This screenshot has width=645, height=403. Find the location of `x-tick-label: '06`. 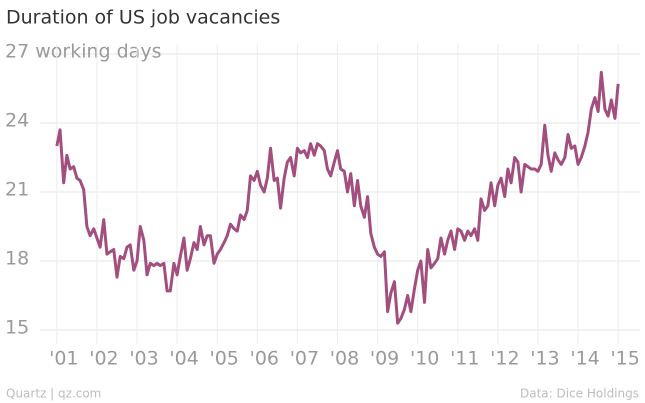

x-tick-label: '06 is located at coordinates (264, 359).